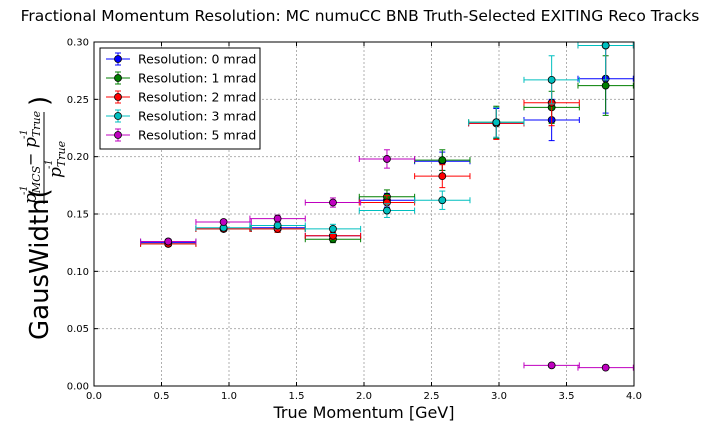 The height and width of the screenshot is (432, 720). I want to click on legend-label: Resolution: 1 mrad, so click(197, 78).